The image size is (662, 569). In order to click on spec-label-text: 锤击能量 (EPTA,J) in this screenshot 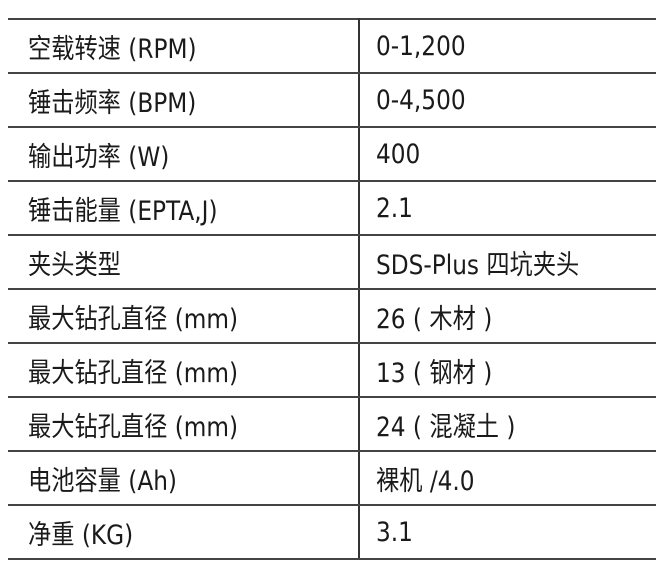, I will do `click(123, 211)`.